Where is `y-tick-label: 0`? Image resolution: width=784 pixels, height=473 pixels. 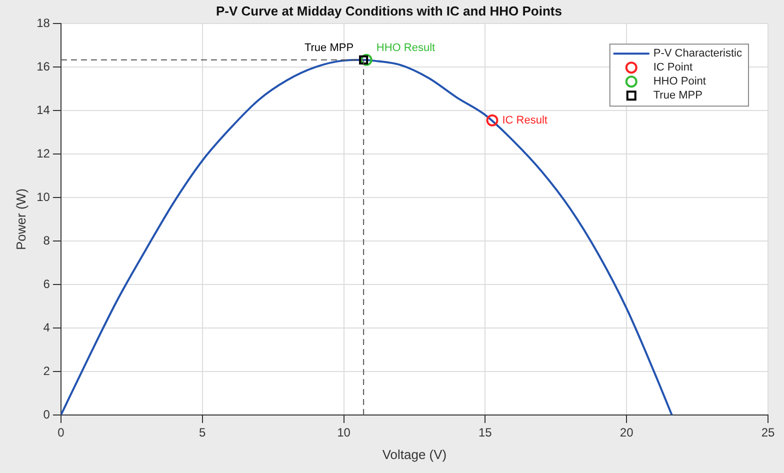
y-tick-label: 0 is located at coordinates (46, 414).